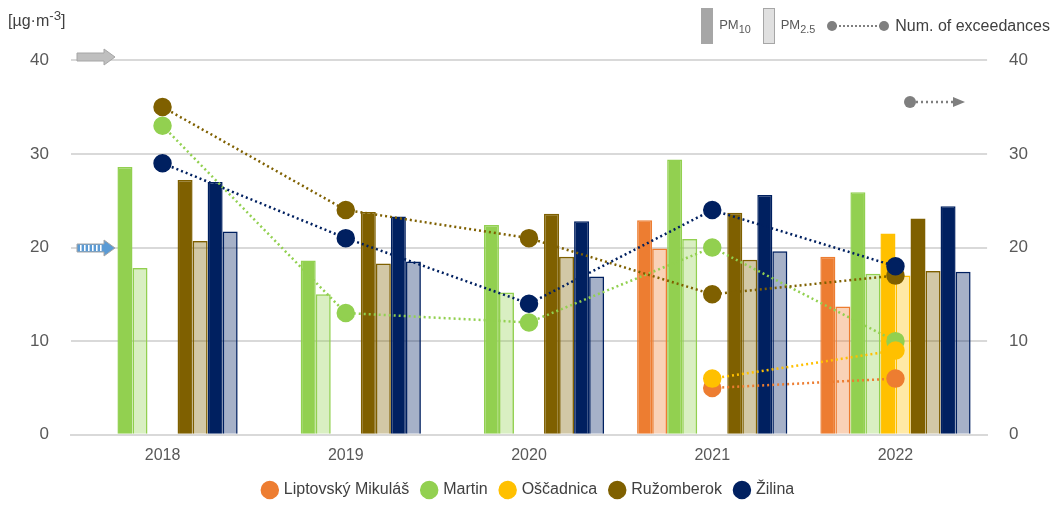 This screenshot has height=512, width=1058. I want to click on legend-label: Žilina, so click(775, 488).